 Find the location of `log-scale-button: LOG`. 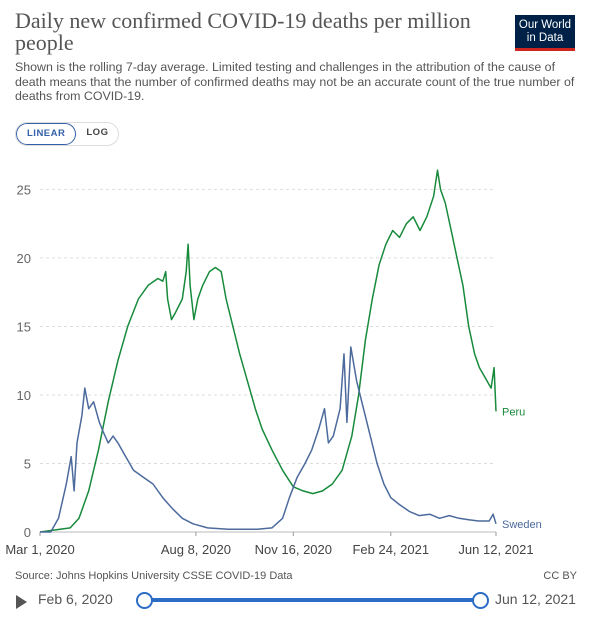

log-scale-button: LOG is located at coordinates (97, 132).